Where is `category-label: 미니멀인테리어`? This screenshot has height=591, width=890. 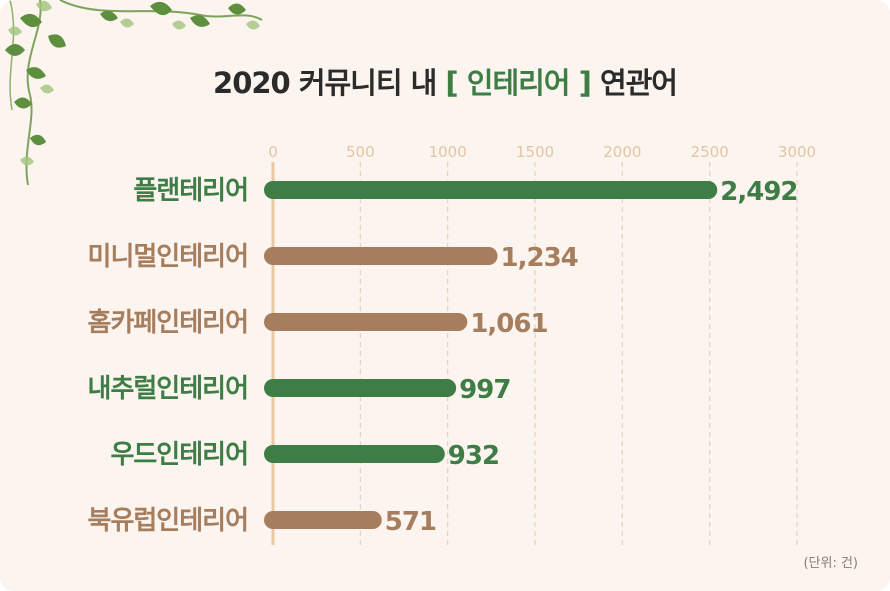 category-label: 미니멀인테리어 is located at coordinates (168, 257).